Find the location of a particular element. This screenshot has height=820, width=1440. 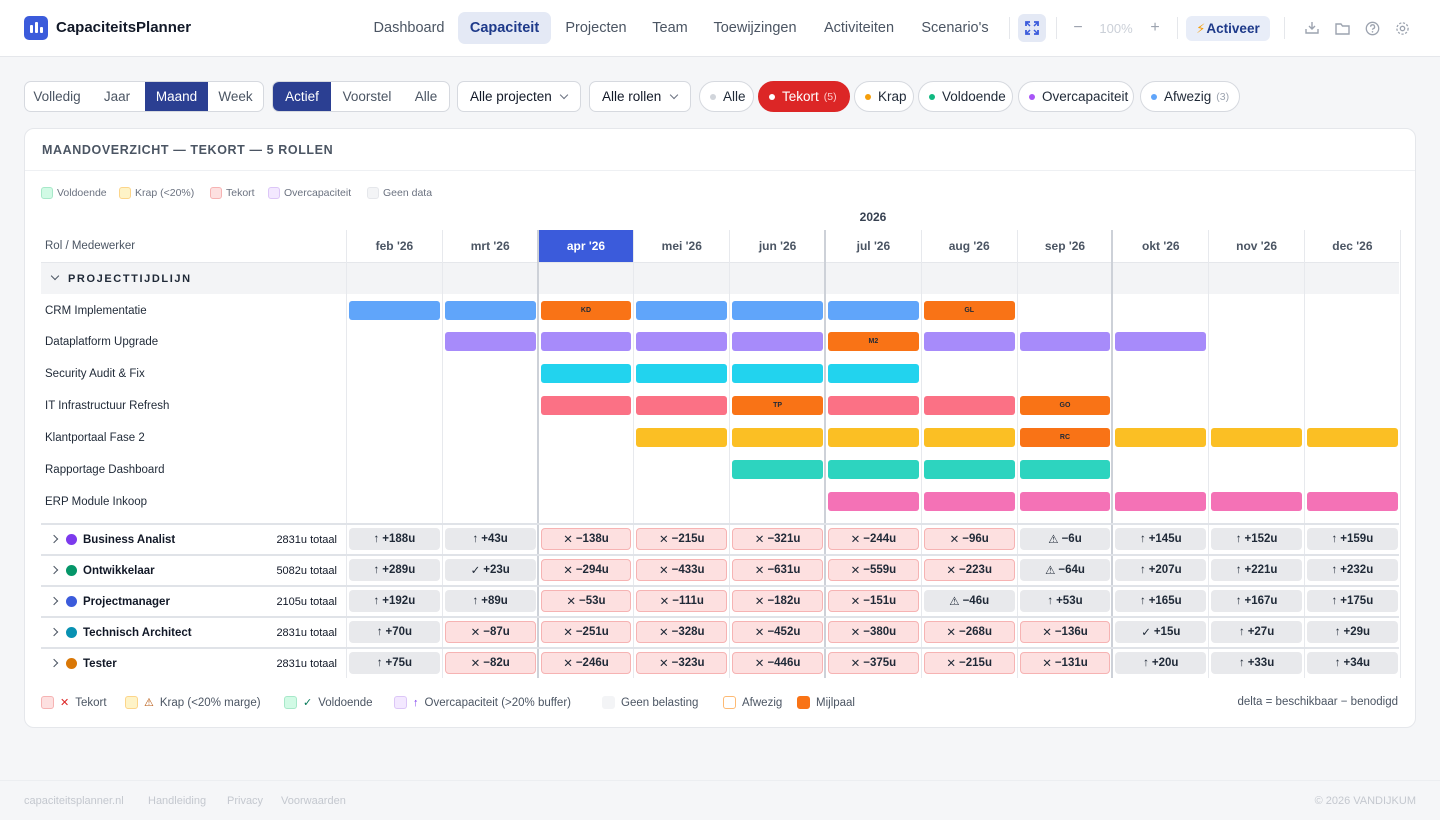

filter-chip-voldoende: Voldoende is located at coordinates (965, 96).